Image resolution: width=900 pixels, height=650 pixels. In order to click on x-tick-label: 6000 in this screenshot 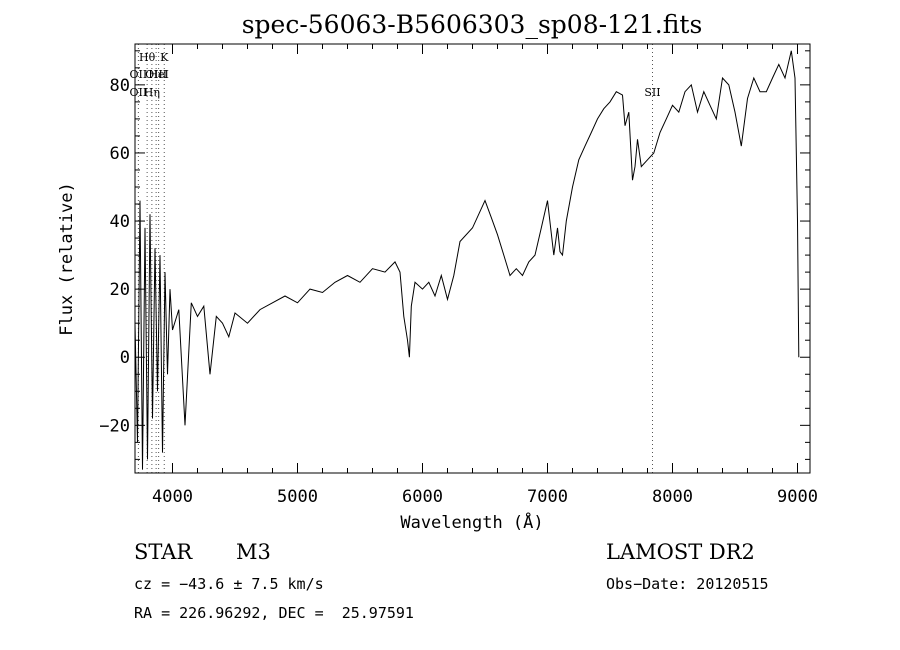, I will do `click(422, 497)`.